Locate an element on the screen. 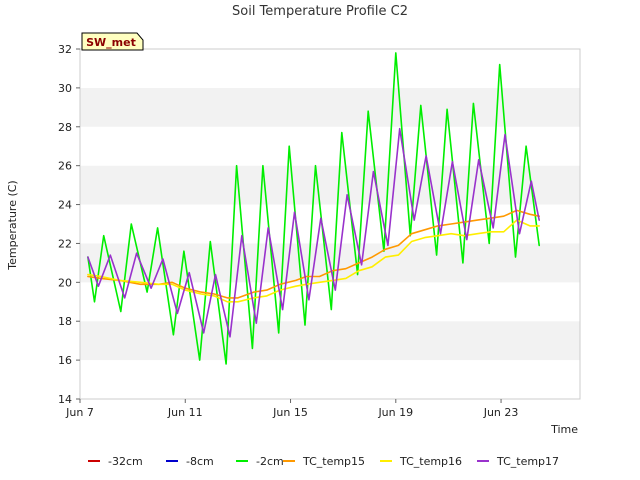 This screenshot has height=480, width=640. y-tick-label: 22 is located at coordinates (65, 243).